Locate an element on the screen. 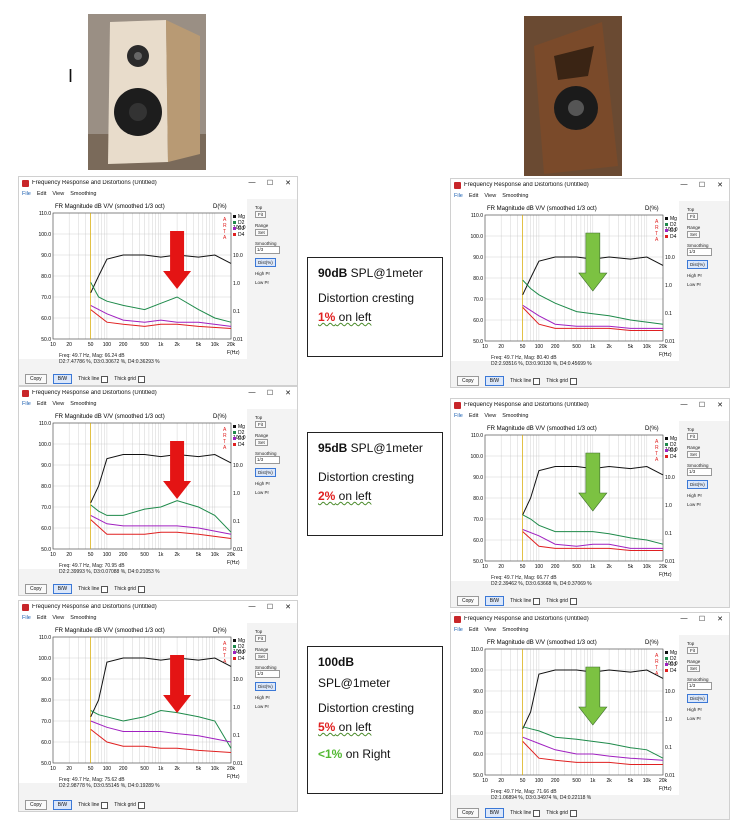 The image size is (736, 840). smoothing-label: Smoothing is located at coordinates (698, 465).